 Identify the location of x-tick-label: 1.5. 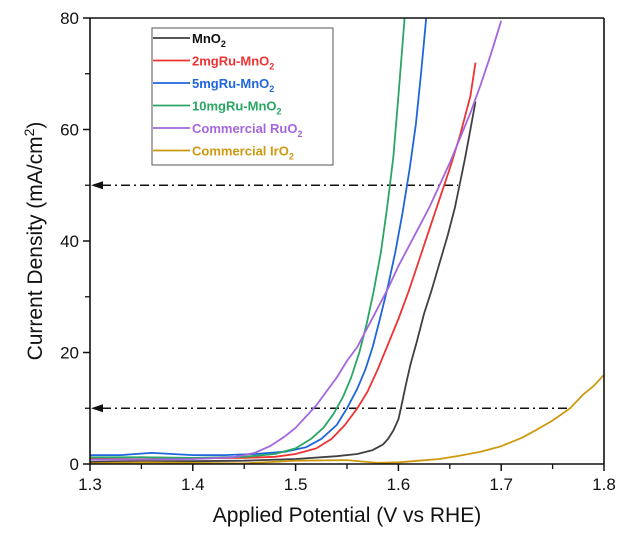
(296, 484).